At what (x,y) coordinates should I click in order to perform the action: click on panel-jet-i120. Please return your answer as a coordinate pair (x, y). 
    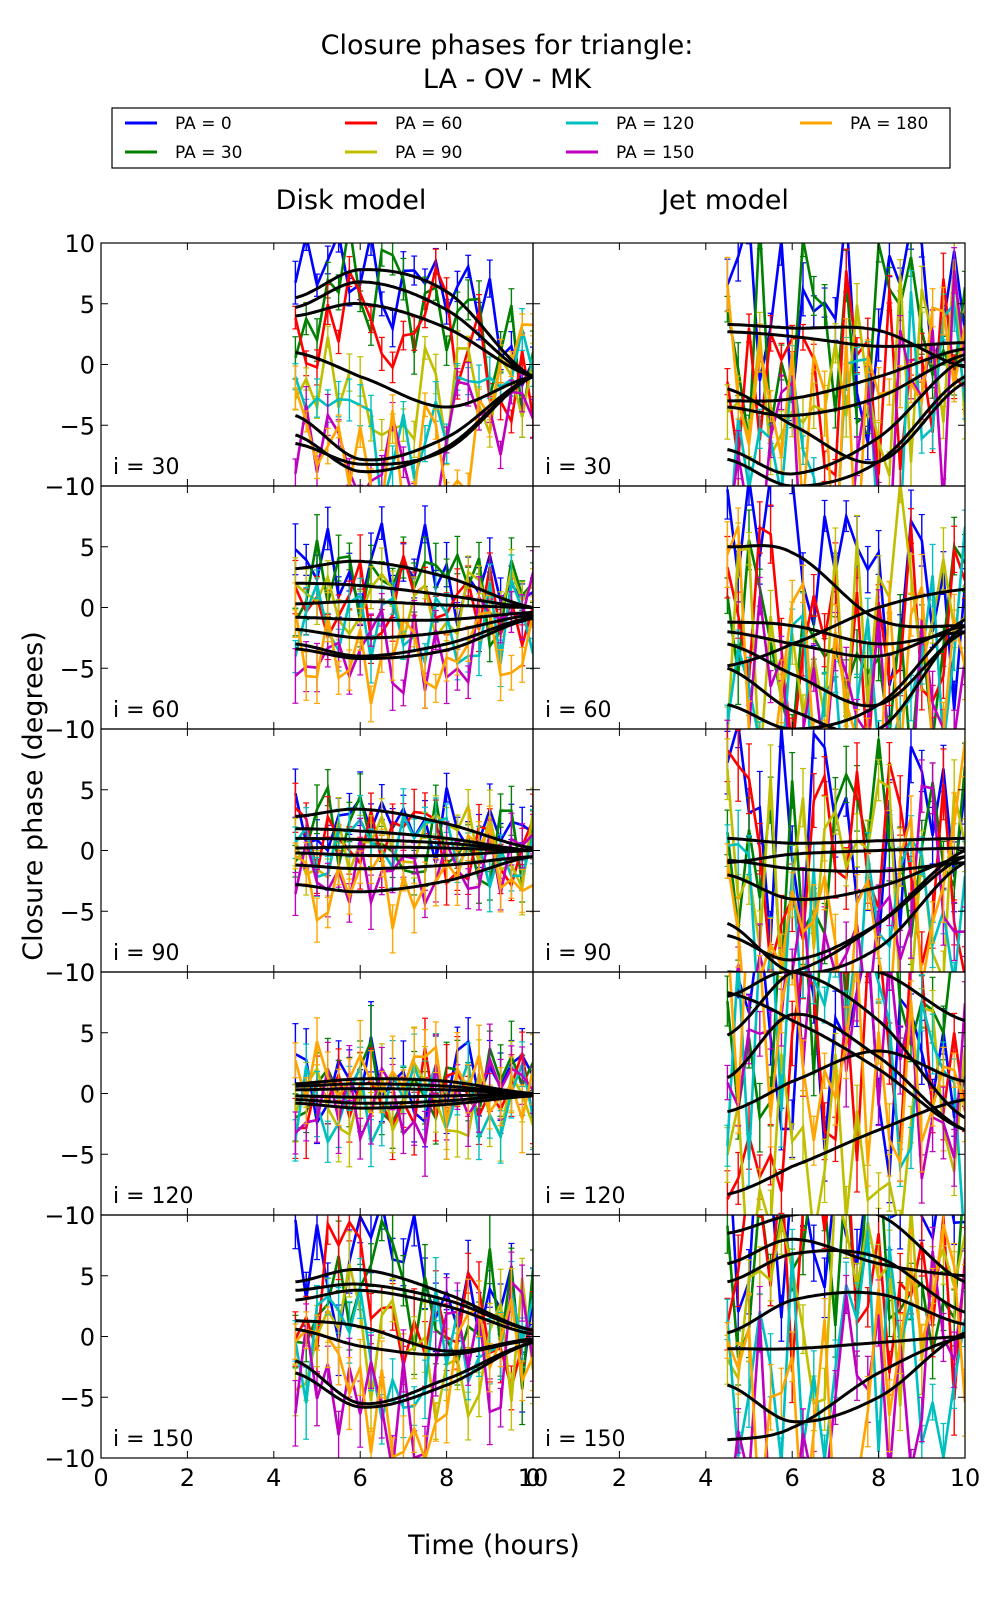
    Looking at the image, I should click on (844, 1093).